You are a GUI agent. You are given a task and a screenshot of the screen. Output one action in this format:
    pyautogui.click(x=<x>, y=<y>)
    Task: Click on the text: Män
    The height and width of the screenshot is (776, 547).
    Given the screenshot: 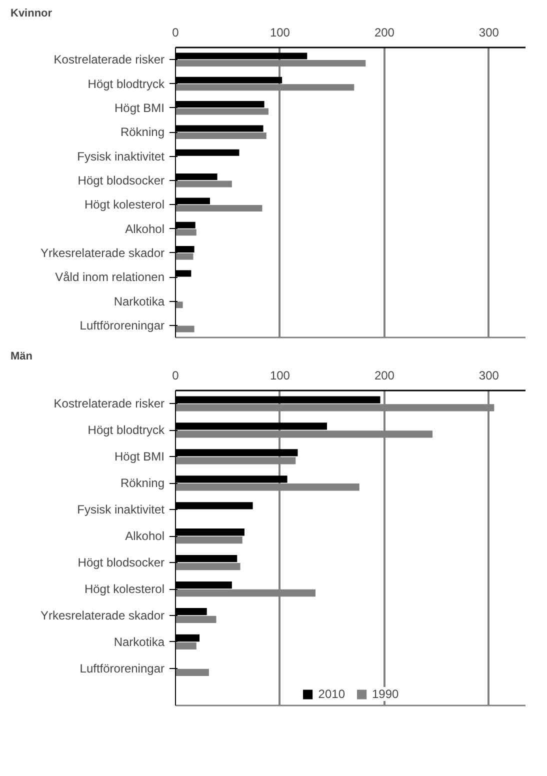 What is the action you would take?
    pyautogui.click(x=21, y=356)
    